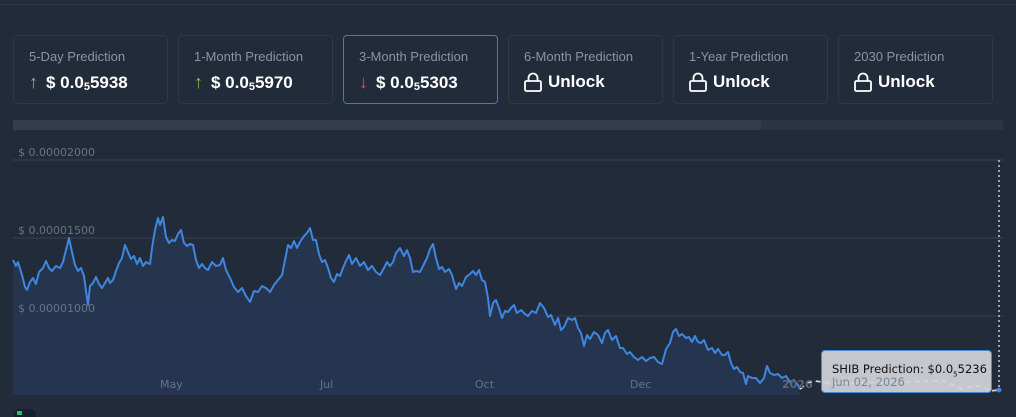  Describe the element at coordinates (868, 382) in the screenshot. I see `tooltip-date: Jun 02, 2026` at that location.